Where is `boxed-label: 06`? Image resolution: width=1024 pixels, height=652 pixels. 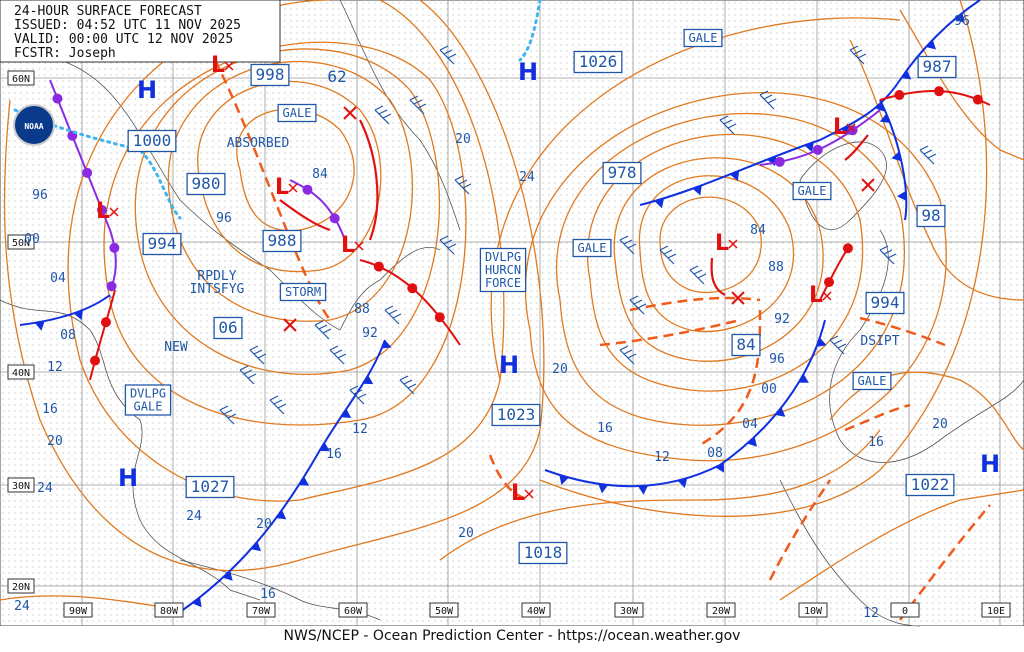
boxed-label: 06 is located at coordinates (227, 327).